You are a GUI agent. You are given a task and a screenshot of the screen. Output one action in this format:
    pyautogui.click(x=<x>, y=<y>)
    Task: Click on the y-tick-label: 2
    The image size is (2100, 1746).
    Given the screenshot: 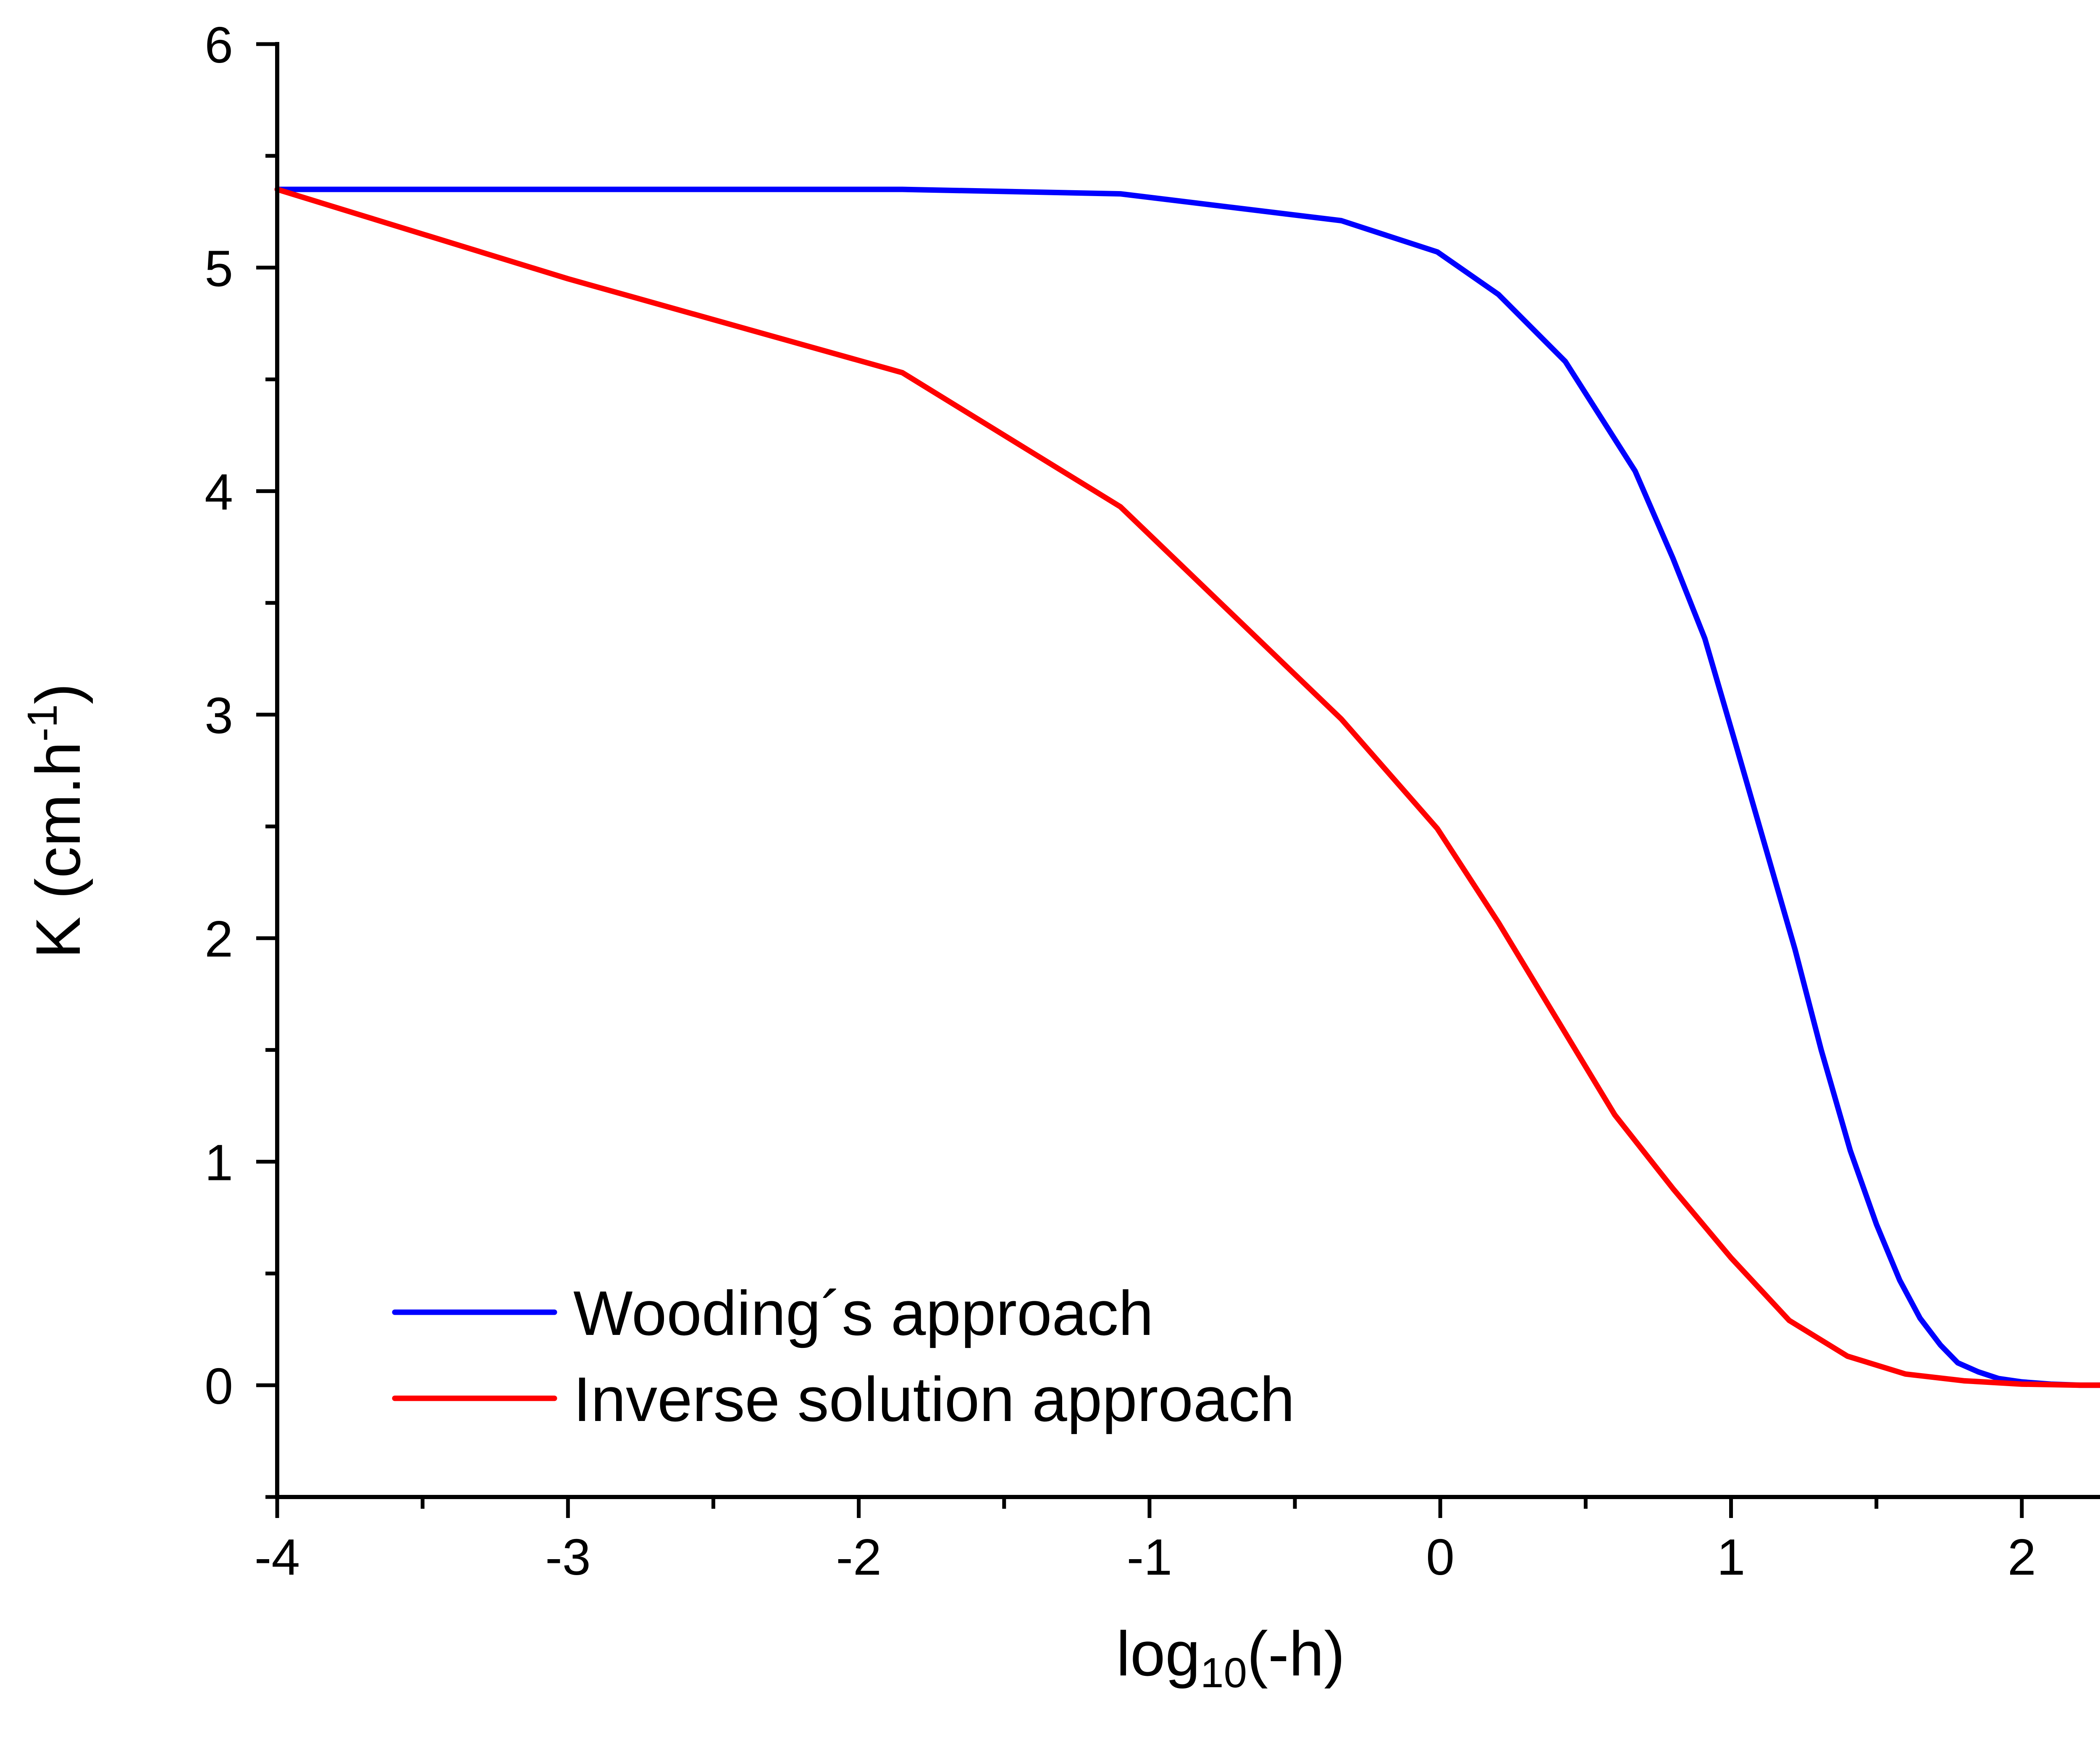 What is the action you would take?
    pyautogui.click(x=219, y=938)
    